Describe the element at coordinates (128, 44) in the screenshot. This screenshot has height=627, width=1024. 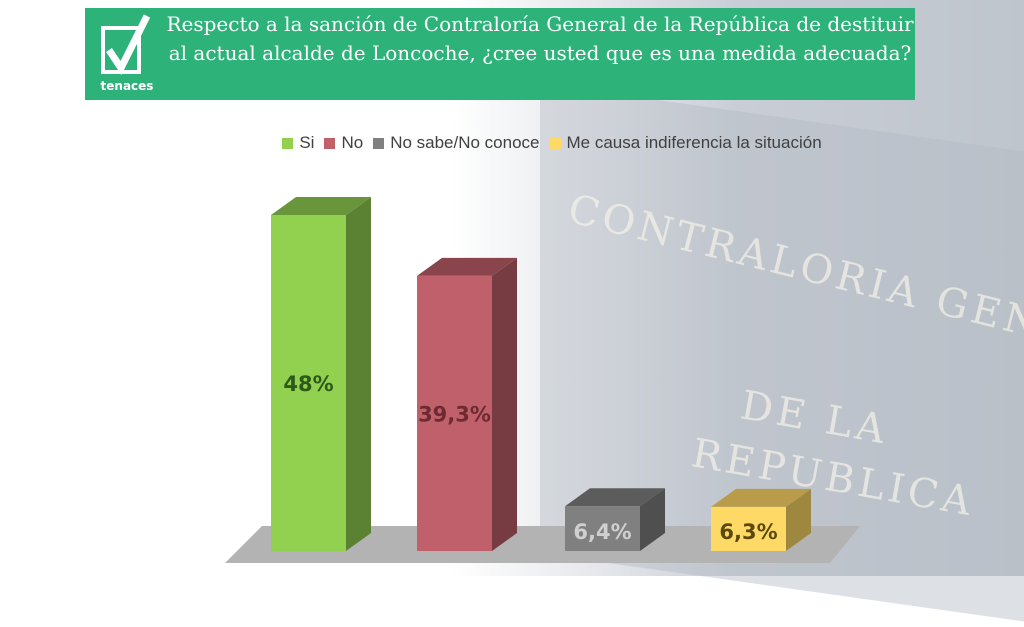
I see `checkmark-icon` at that location.